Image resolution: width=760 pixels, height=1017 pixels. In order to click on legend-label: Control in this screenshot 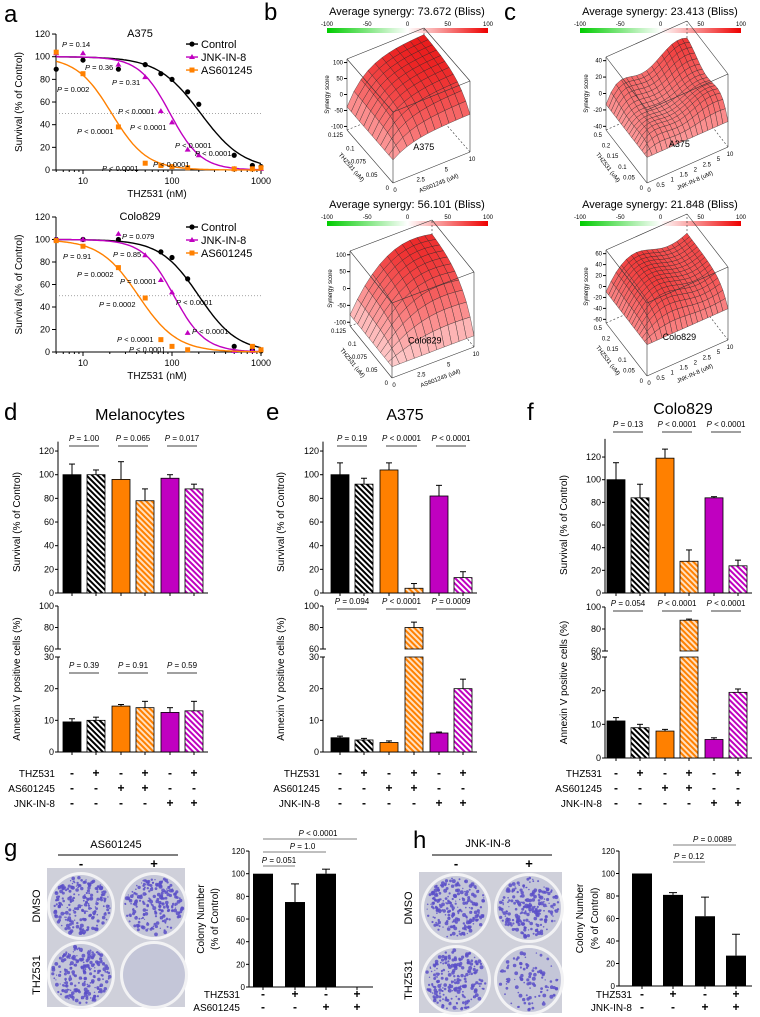, I will do `click(218, 228)`.